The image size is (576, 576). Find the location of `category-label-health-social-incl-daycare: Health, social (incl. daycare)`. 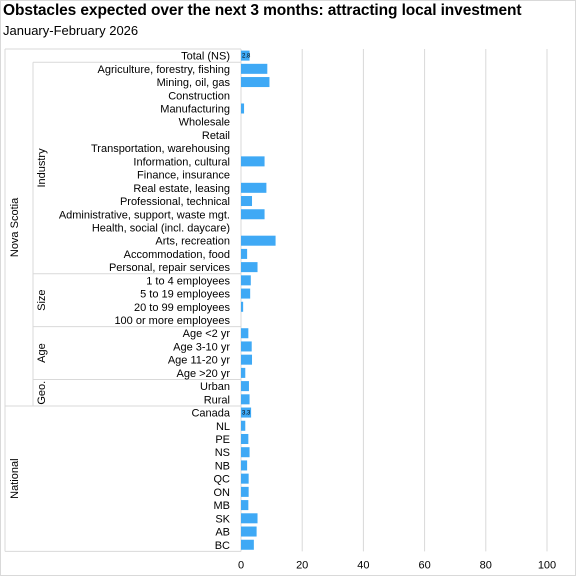

category-label-health-social-incl-daycare: Health, social (incl. daycare) is located at coordinates (161, 228).